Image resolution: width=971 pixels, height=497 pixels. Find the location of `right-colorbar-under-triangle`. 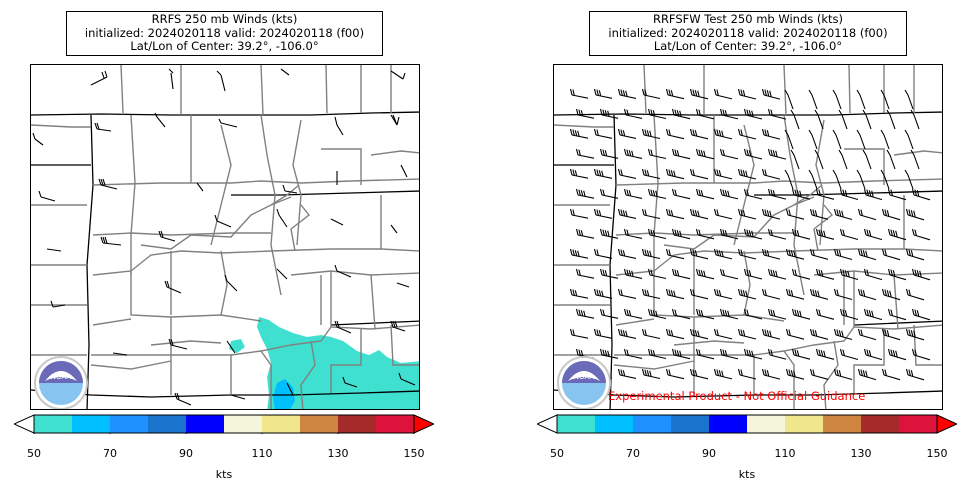

right-colorbar-under-triangle is located at coordinates (546, 424).